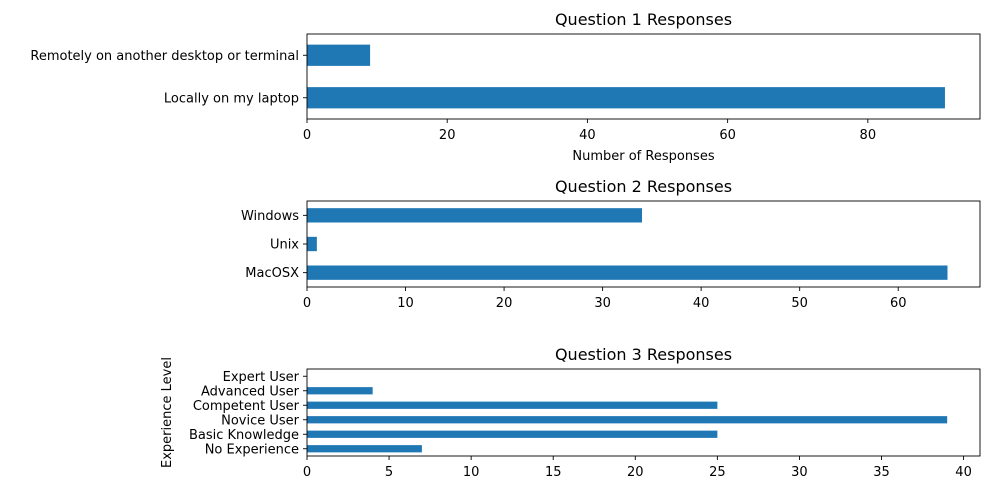 Image resolution: width=989 pixels, height=489 pixels. I want to click on y-tick-label: No Experience, so click(252, 449).